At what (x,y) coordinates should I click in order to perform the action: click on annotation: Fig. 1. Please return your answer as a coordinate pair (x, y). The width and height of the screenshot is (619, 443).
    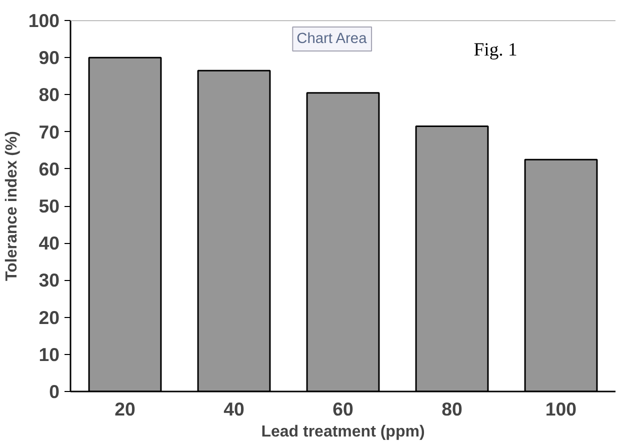
    Looking at the image, I should click on (496, 50).